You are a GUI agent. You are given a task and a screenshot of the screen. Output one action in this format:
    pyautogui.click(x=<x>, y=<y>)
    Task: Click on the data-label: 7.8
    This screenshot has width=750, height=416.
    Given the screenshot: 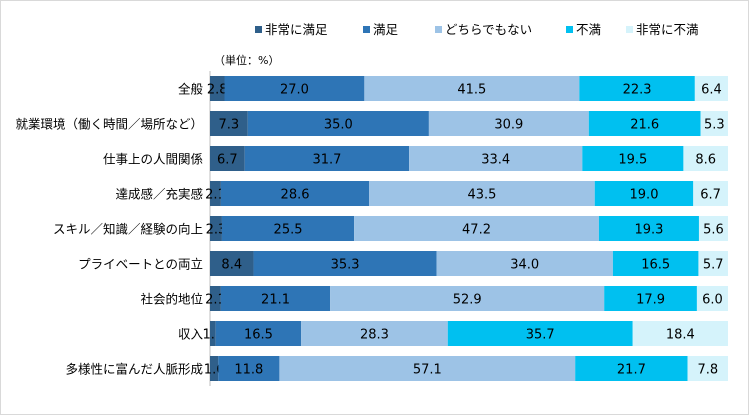 What is the action you would take?
    pyautogui.click(x=707, y=370)
    